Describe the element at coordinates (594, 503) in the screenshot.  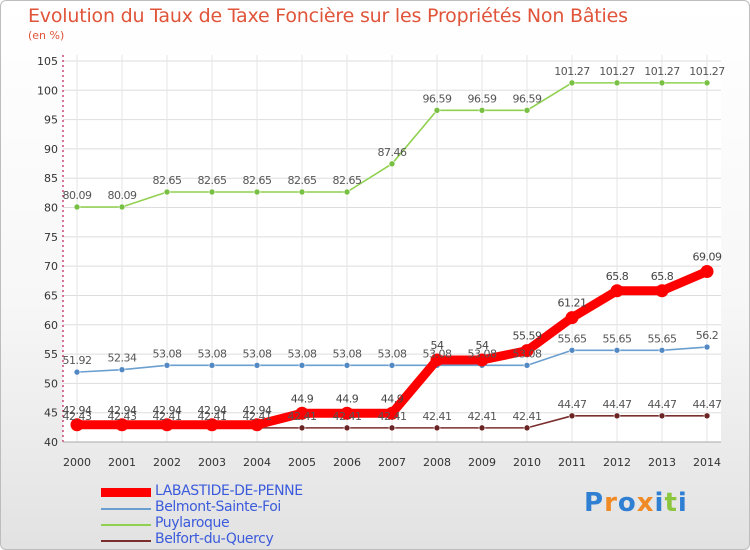
I see `logo-letter: P` at that location.